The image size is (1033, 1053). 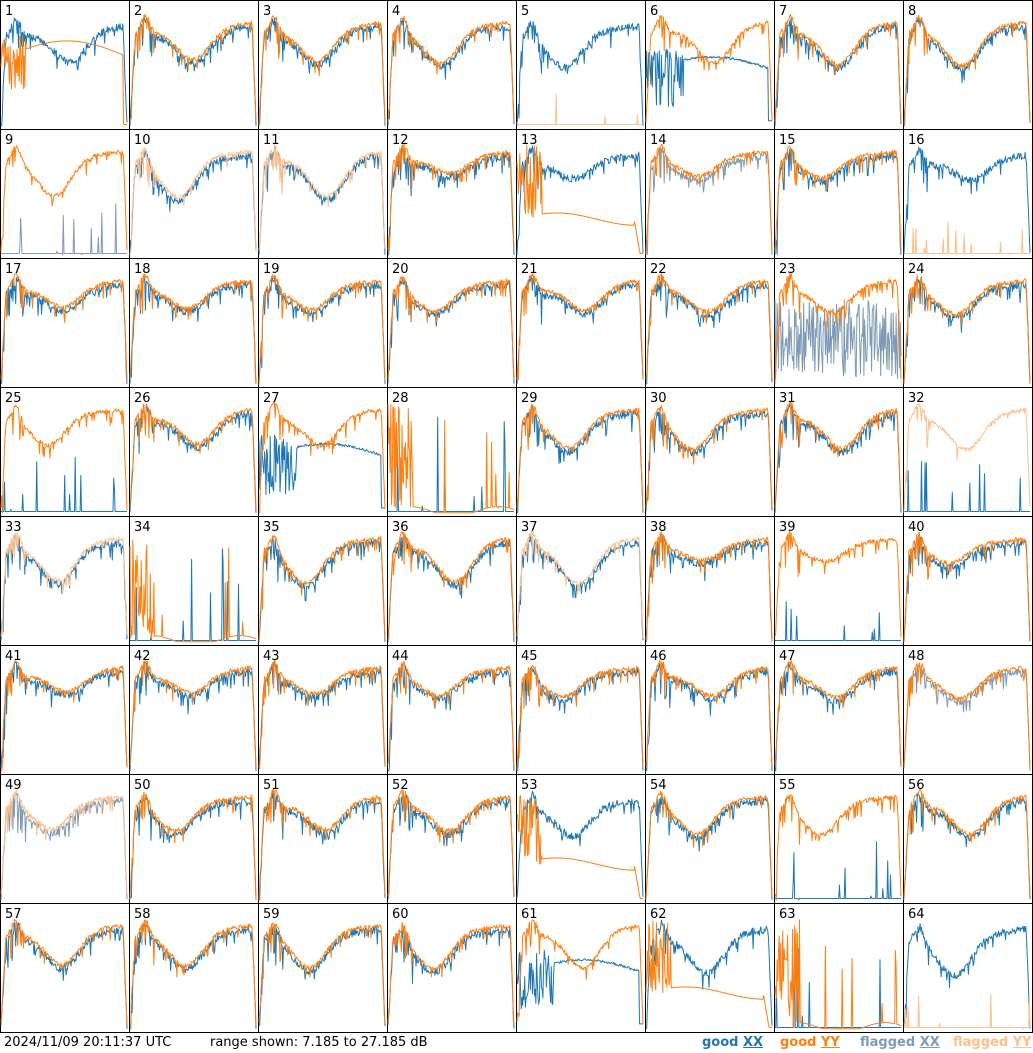 I want to click on panel-22: 22, so click(x=710, y=323).